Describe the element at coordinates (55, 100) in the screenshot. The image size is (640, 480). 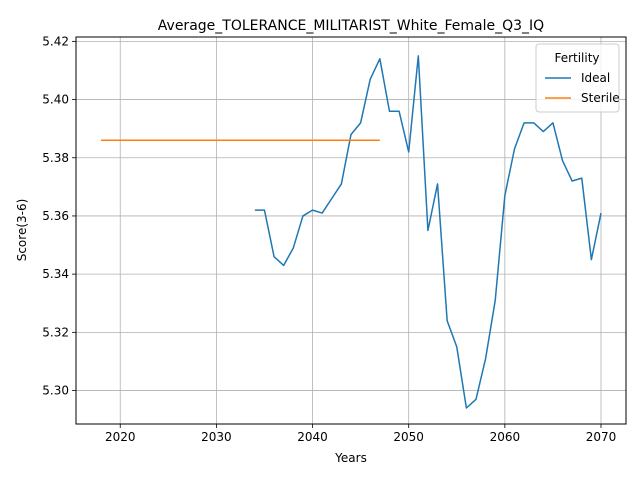
I see `y-tick-label: 5.40` at that location.